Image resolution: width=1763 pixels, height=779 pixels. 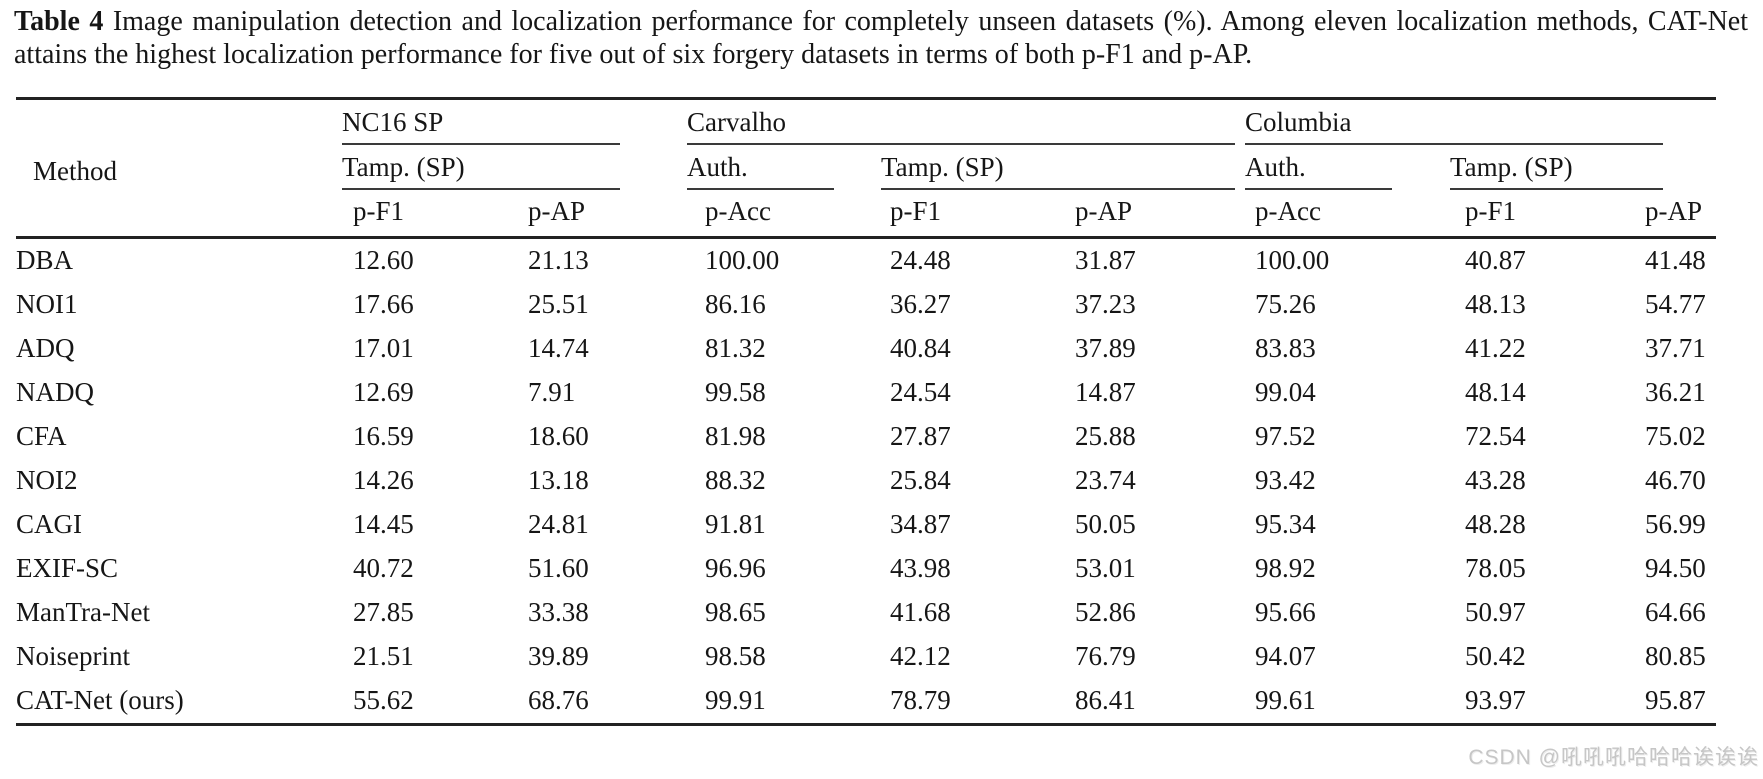 I want to click on value-cell: 56.99, so click(x=1675, y=524).